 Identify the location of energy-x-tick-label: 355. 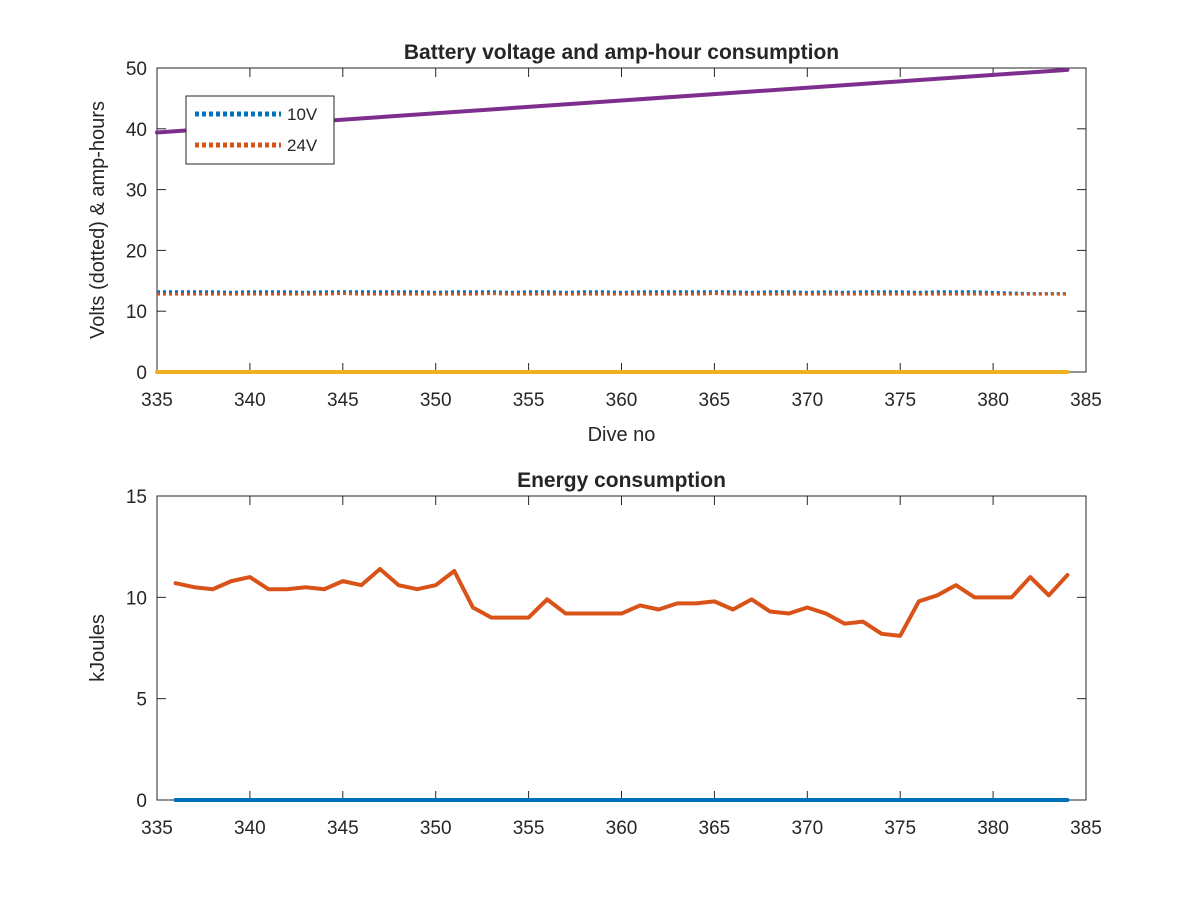
(529, 828).